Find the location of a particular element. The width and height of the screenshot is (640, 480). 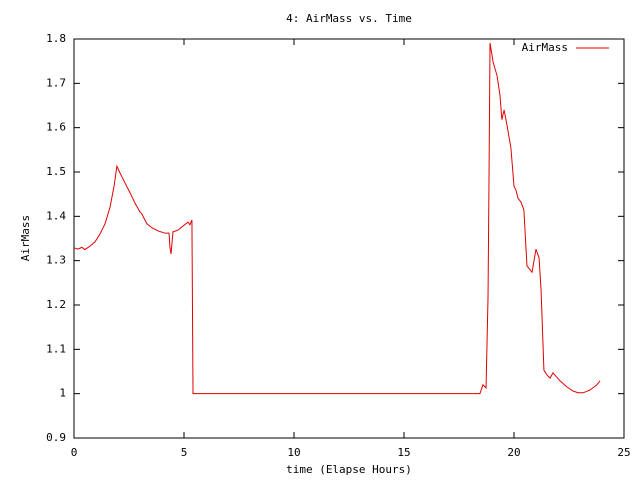

x-tick-label: 25 is located at coordinates (623, 452).